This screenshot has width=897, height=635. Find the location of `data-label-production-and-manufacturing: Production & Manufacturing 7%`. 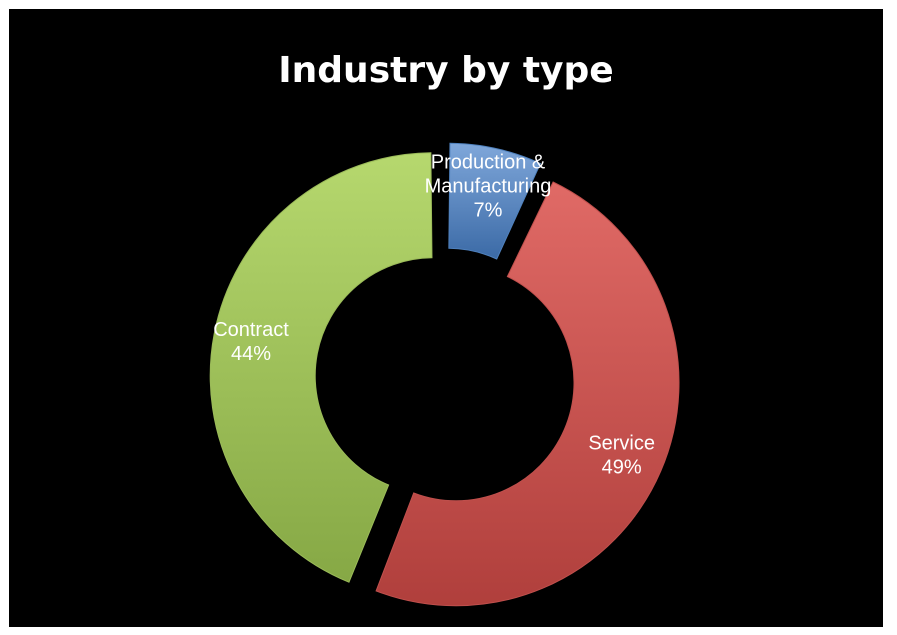

data-label-production-and-manufacturing: Production & Manufacturing 7% is located at coordinates (488, 187).